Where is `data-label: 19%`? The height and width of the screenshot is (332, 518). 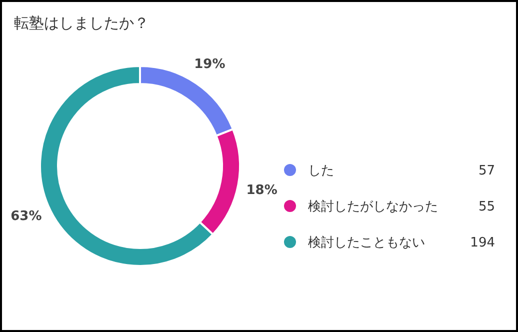 data-label: 19% is located at coordinates (210, 64).